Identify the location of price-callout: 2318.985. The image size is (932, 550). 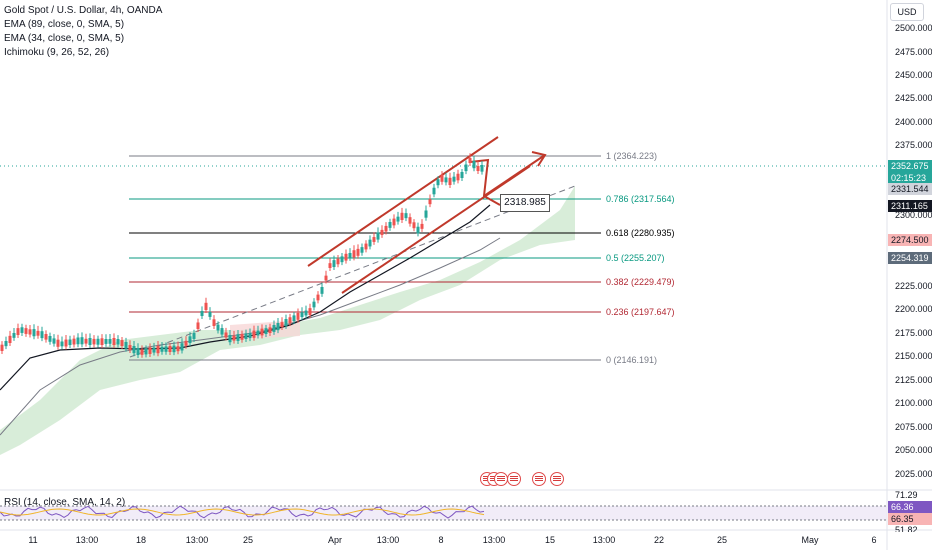
(525, 203).